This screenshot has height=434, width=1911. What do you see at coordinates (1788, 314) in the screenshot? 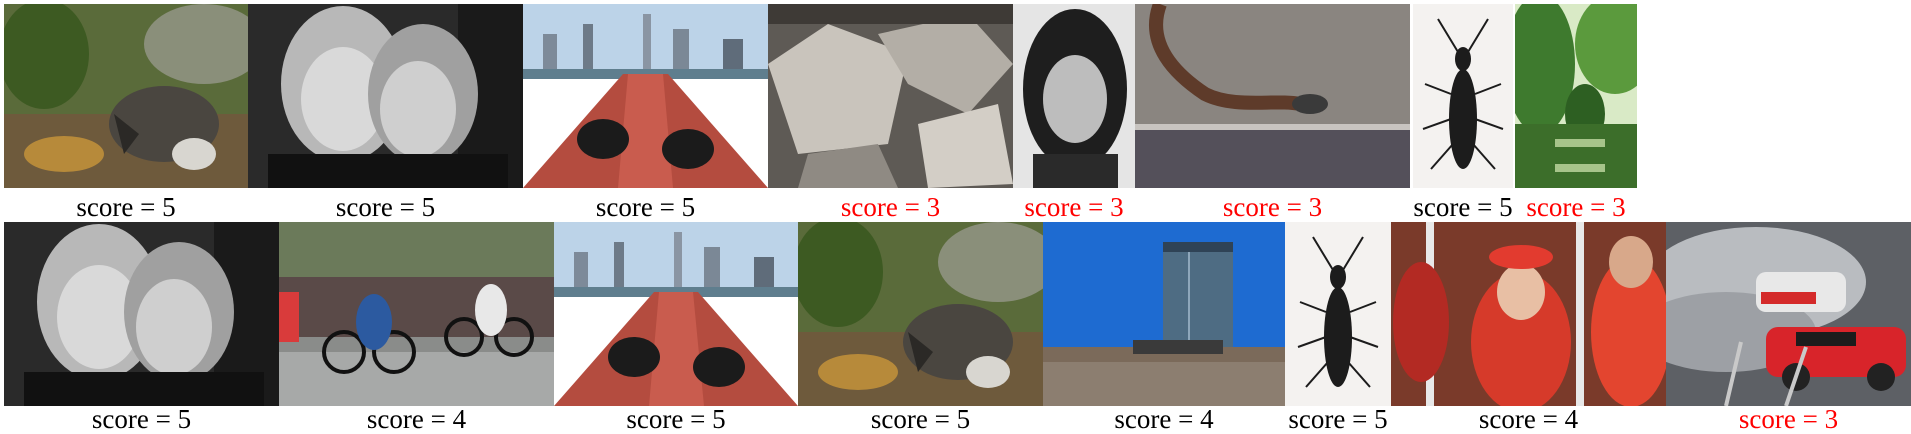
I see `drift-car-photo` at bounding box center [1788, 314].